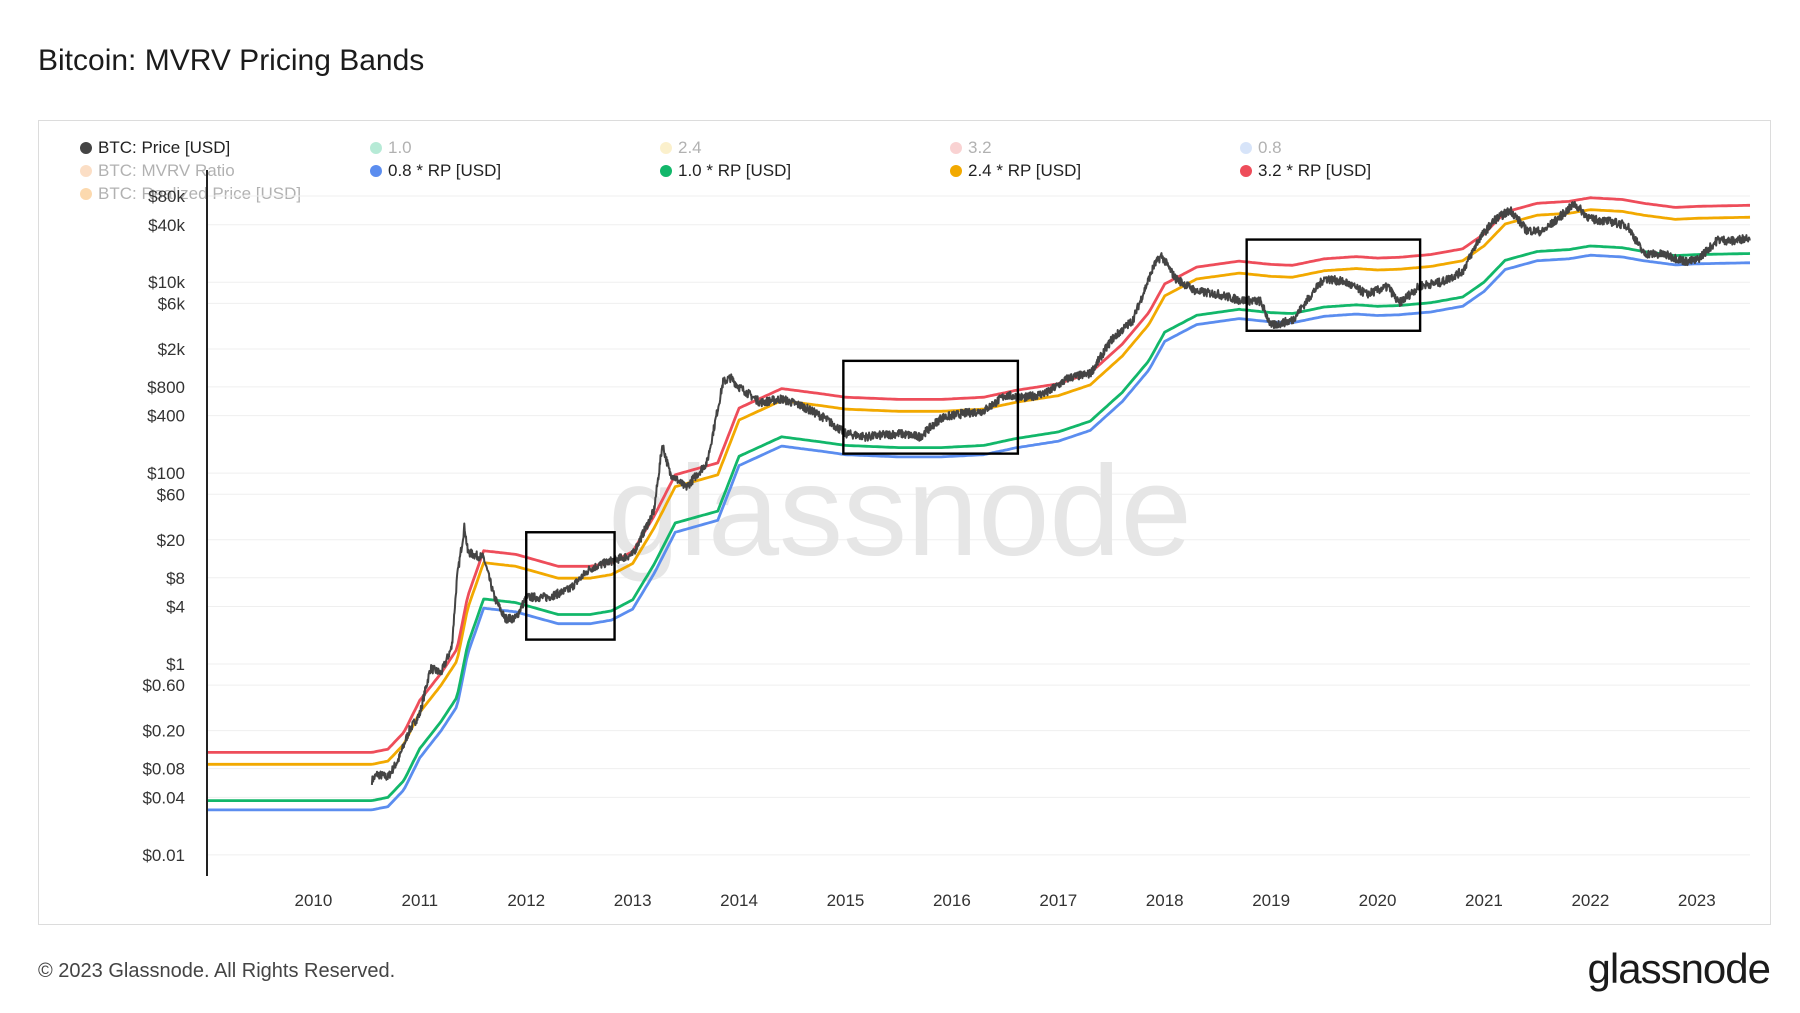 This screenshot has width=1800, height=1013. I want to click on legend-item-3-2-rp: 3.2 * RP [USD], so click(1305, 171).